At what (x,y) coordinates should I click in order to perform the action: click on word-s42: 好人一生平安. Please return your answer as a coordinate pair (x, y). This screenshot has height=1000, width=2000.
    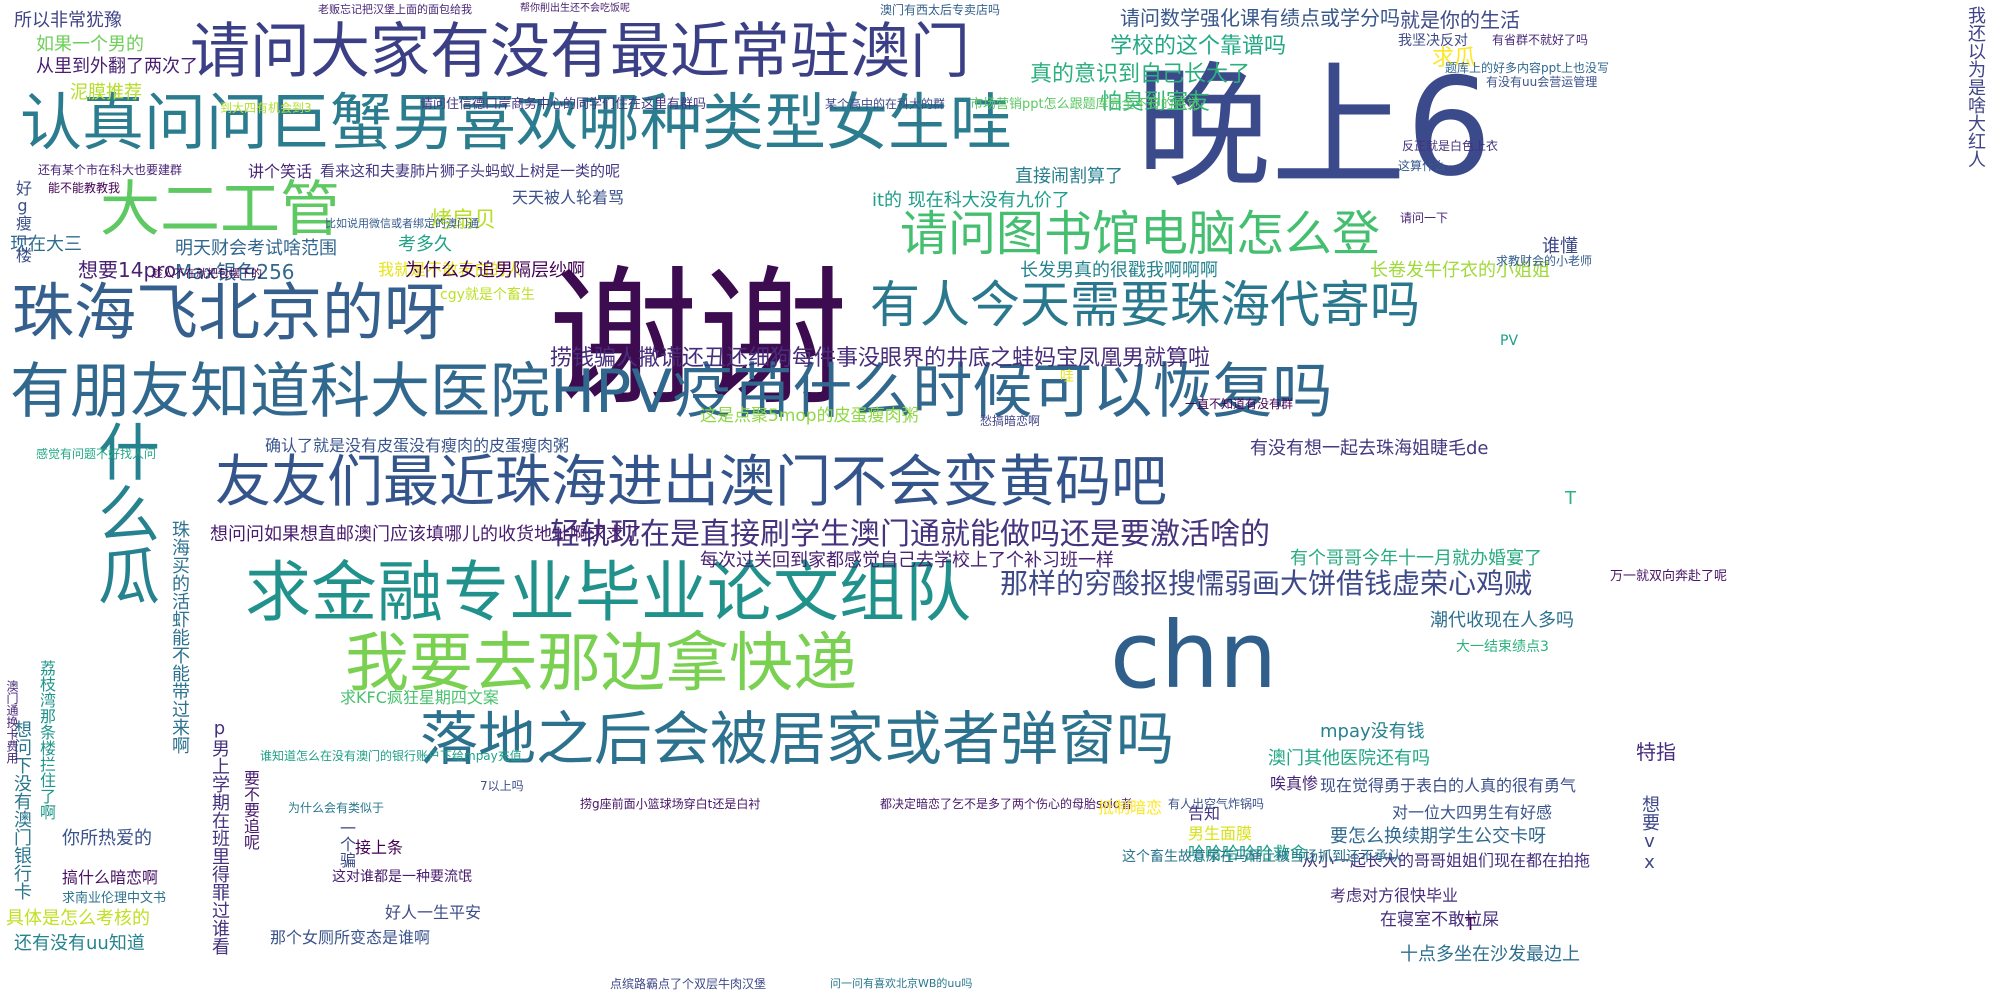
    Looking at the image, I should click on (433, 912).